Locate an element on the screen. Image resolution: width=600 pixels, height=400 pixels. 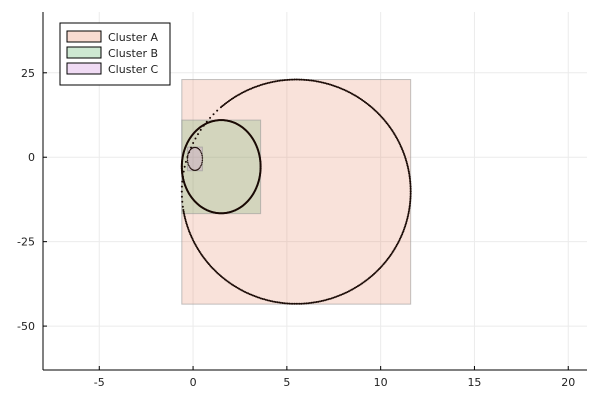
cluster-c-legend-label: Cluster C is located at coordinates (133, 69).